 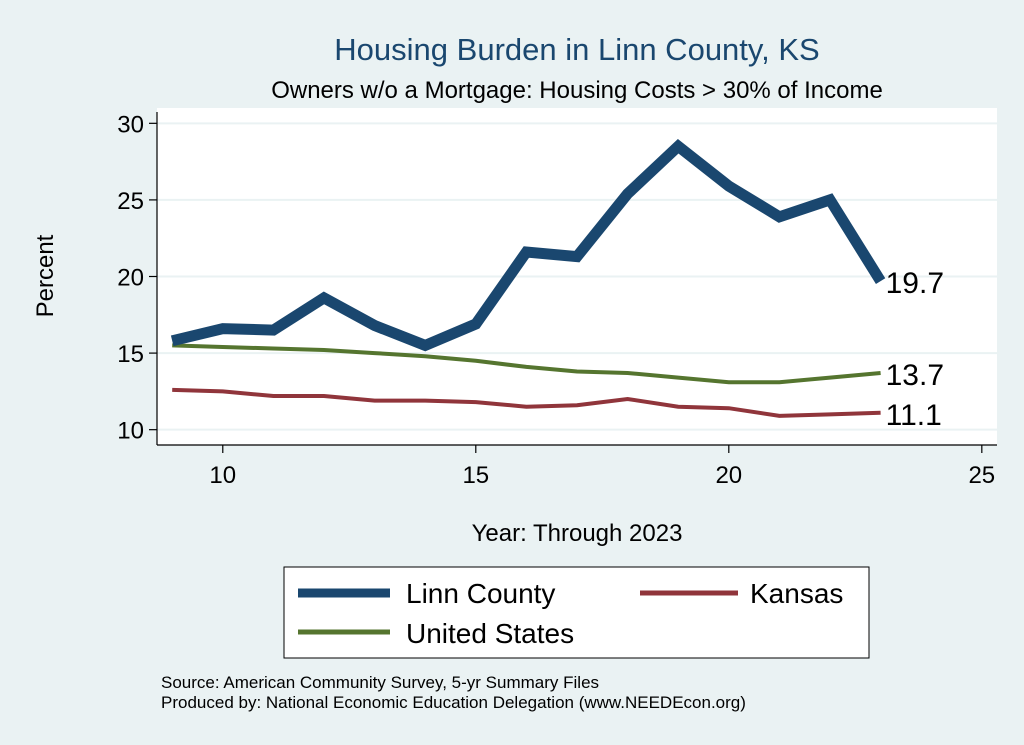 What do you see at coordinates (130, 201) in the screenshot?
I see `y-tick-label-25: 25` at bounding box center [130, 201].